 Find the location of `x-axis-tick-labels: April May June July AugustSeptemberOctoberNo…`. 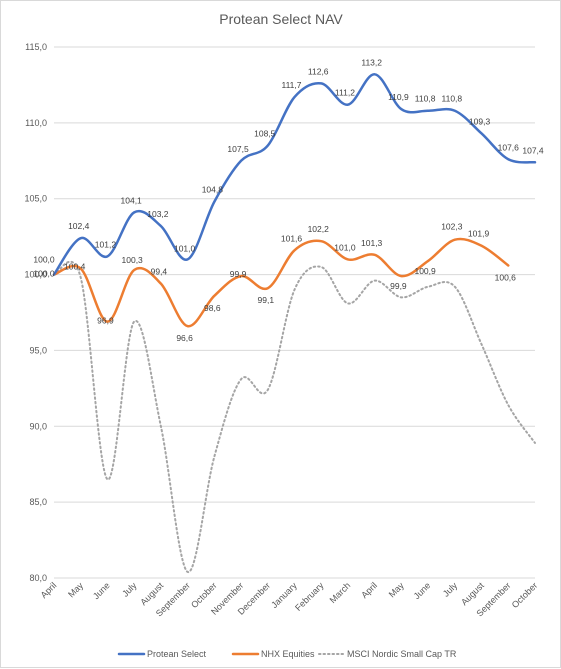

x-axis-tick-labels: April May June July AugustSeptemberOctoberNo… is located at coordinates (289, 599).